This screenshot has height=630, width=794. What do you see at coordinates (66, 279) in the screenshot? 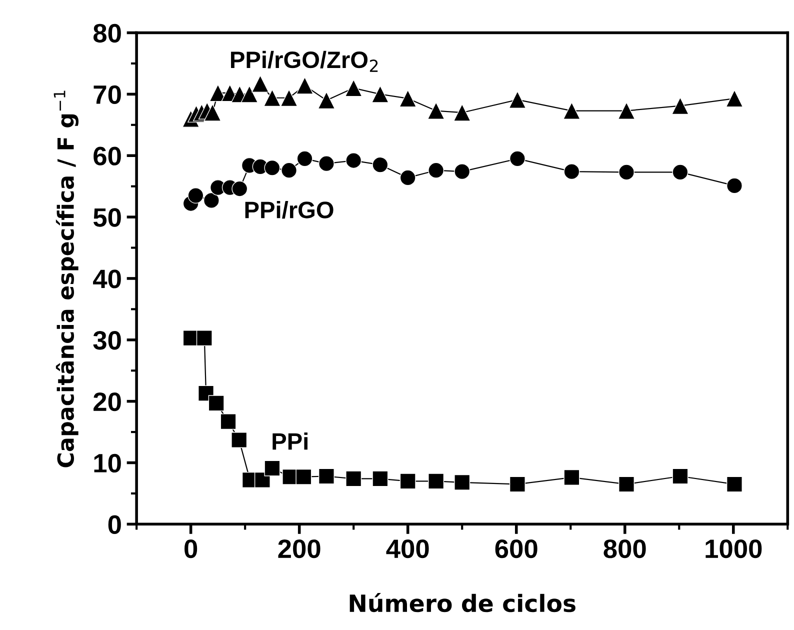
I see `y-axis-title: Capacitância específica / F g$^{−1}$` at bounding box center [66, 279].